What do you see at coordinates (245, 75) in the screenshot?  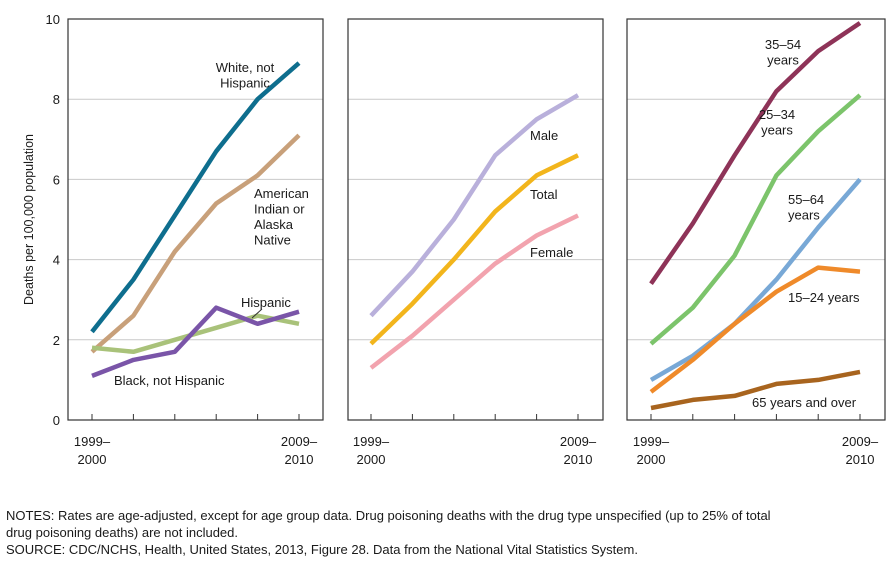 I see `series-label-white-not-hispanic: White, not Hispanic` at bounding box center [245, 75].